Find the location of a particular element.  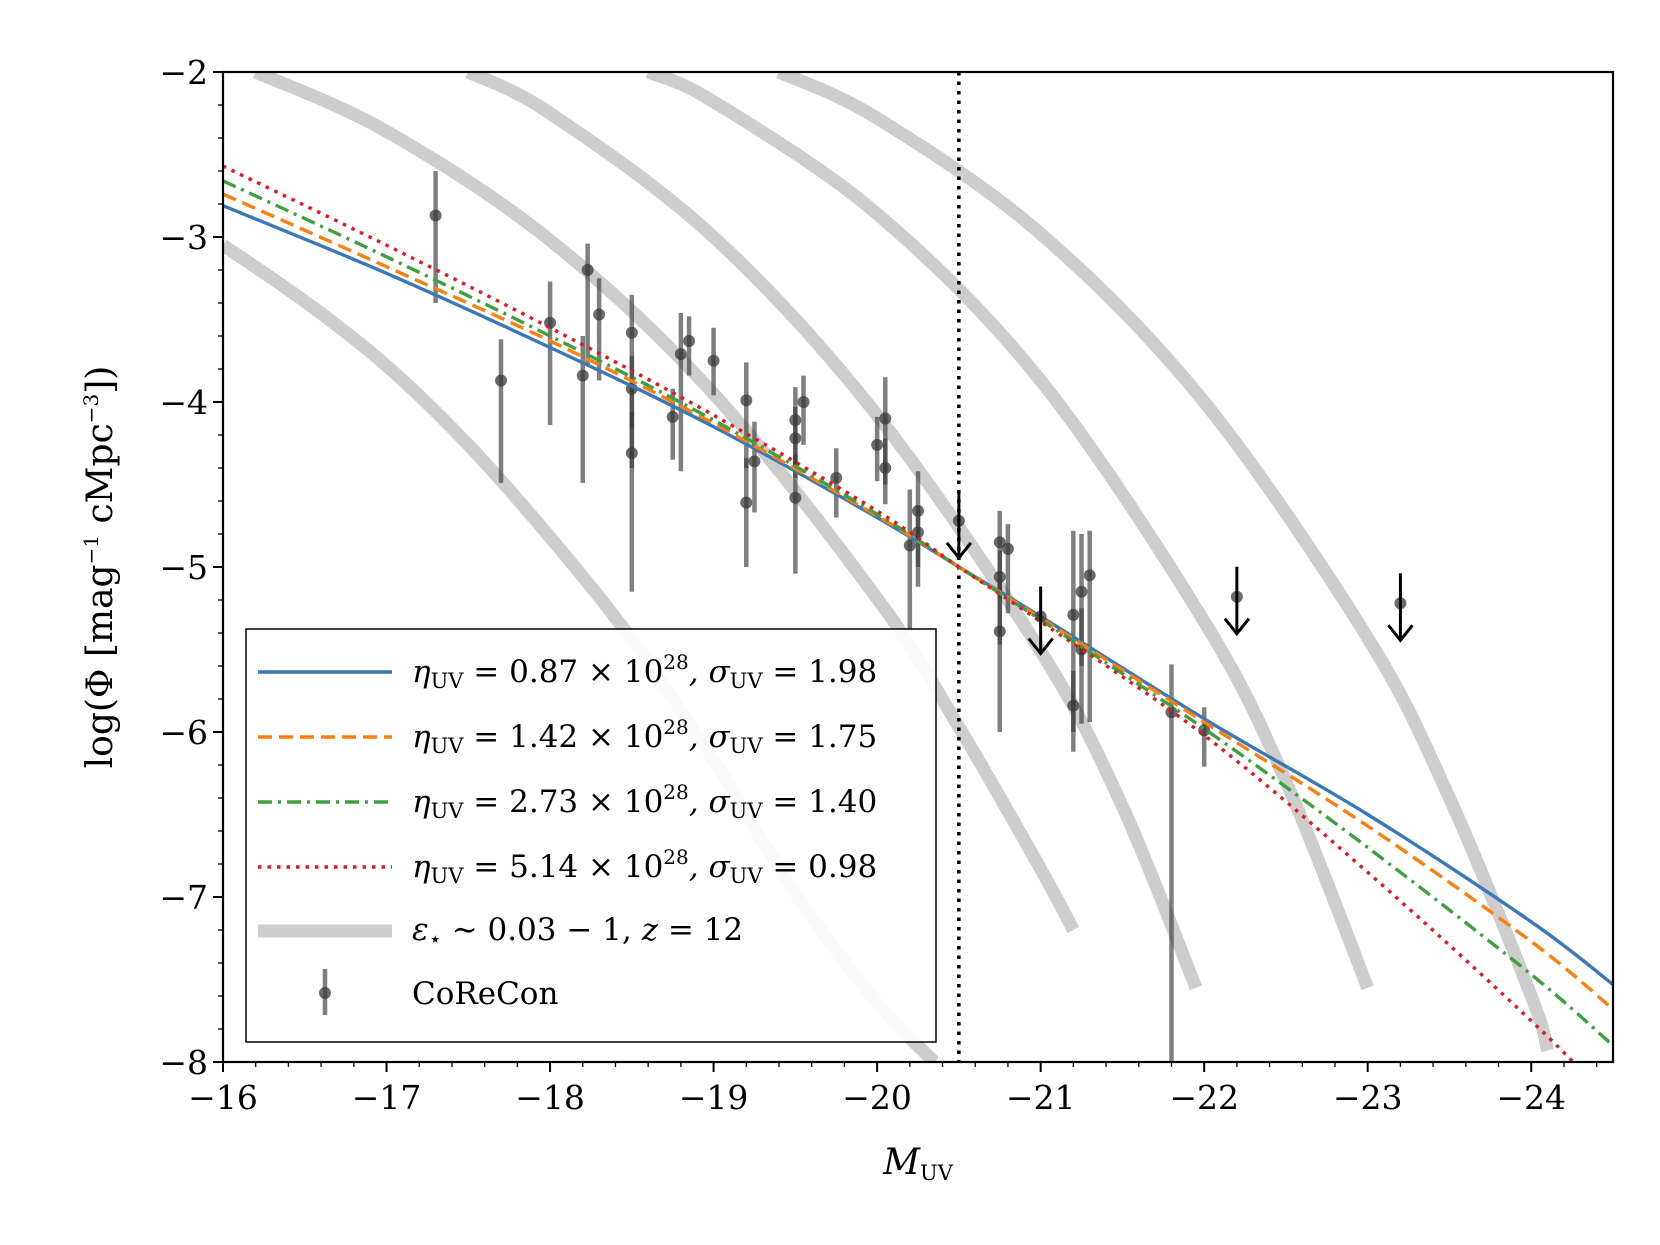

x-tick-label: −24 is located at coordinates (1531, 1097).